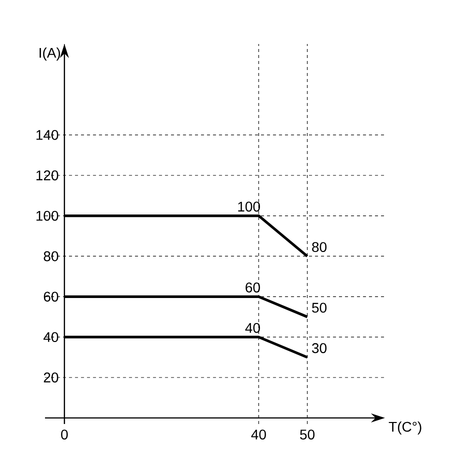  Describe the element at coordinates (51, 377) in the screenshot. I see `y-tick-label: 20` at that location.